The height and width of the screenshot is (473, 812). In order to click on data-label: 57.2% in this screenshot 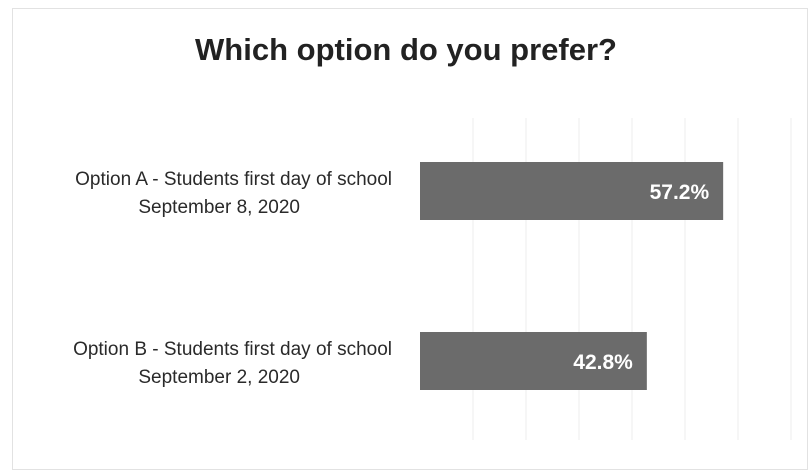, I will do `click(680, 192)`.